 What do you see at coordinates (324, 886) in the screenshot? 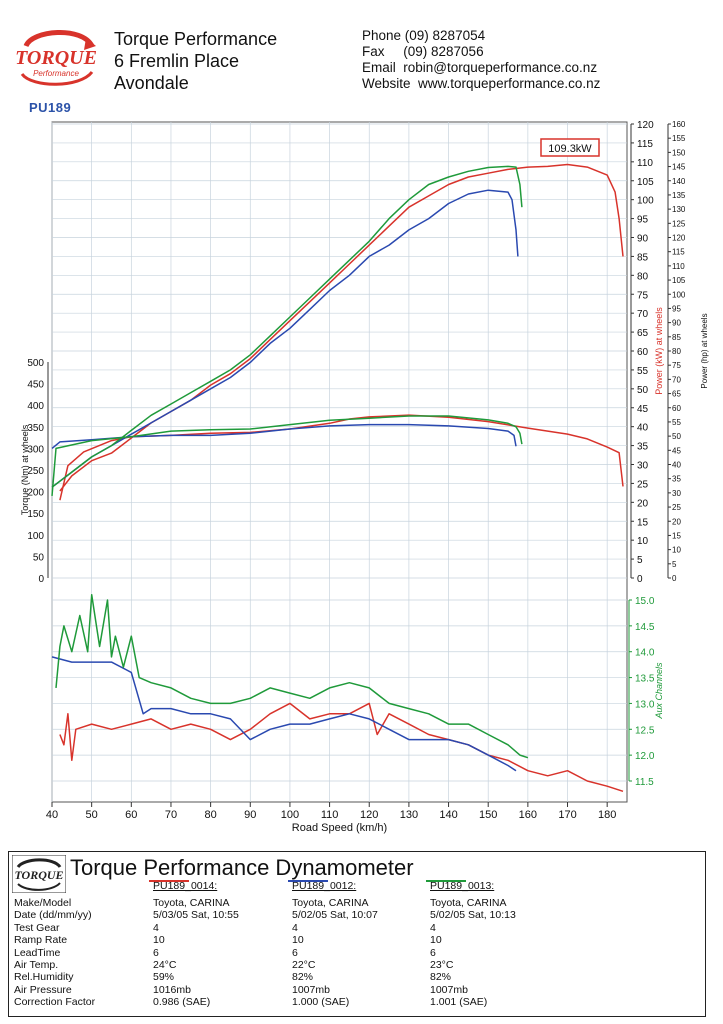
I see `run-header: PU189_0012:` at bounding box center [324, 886].